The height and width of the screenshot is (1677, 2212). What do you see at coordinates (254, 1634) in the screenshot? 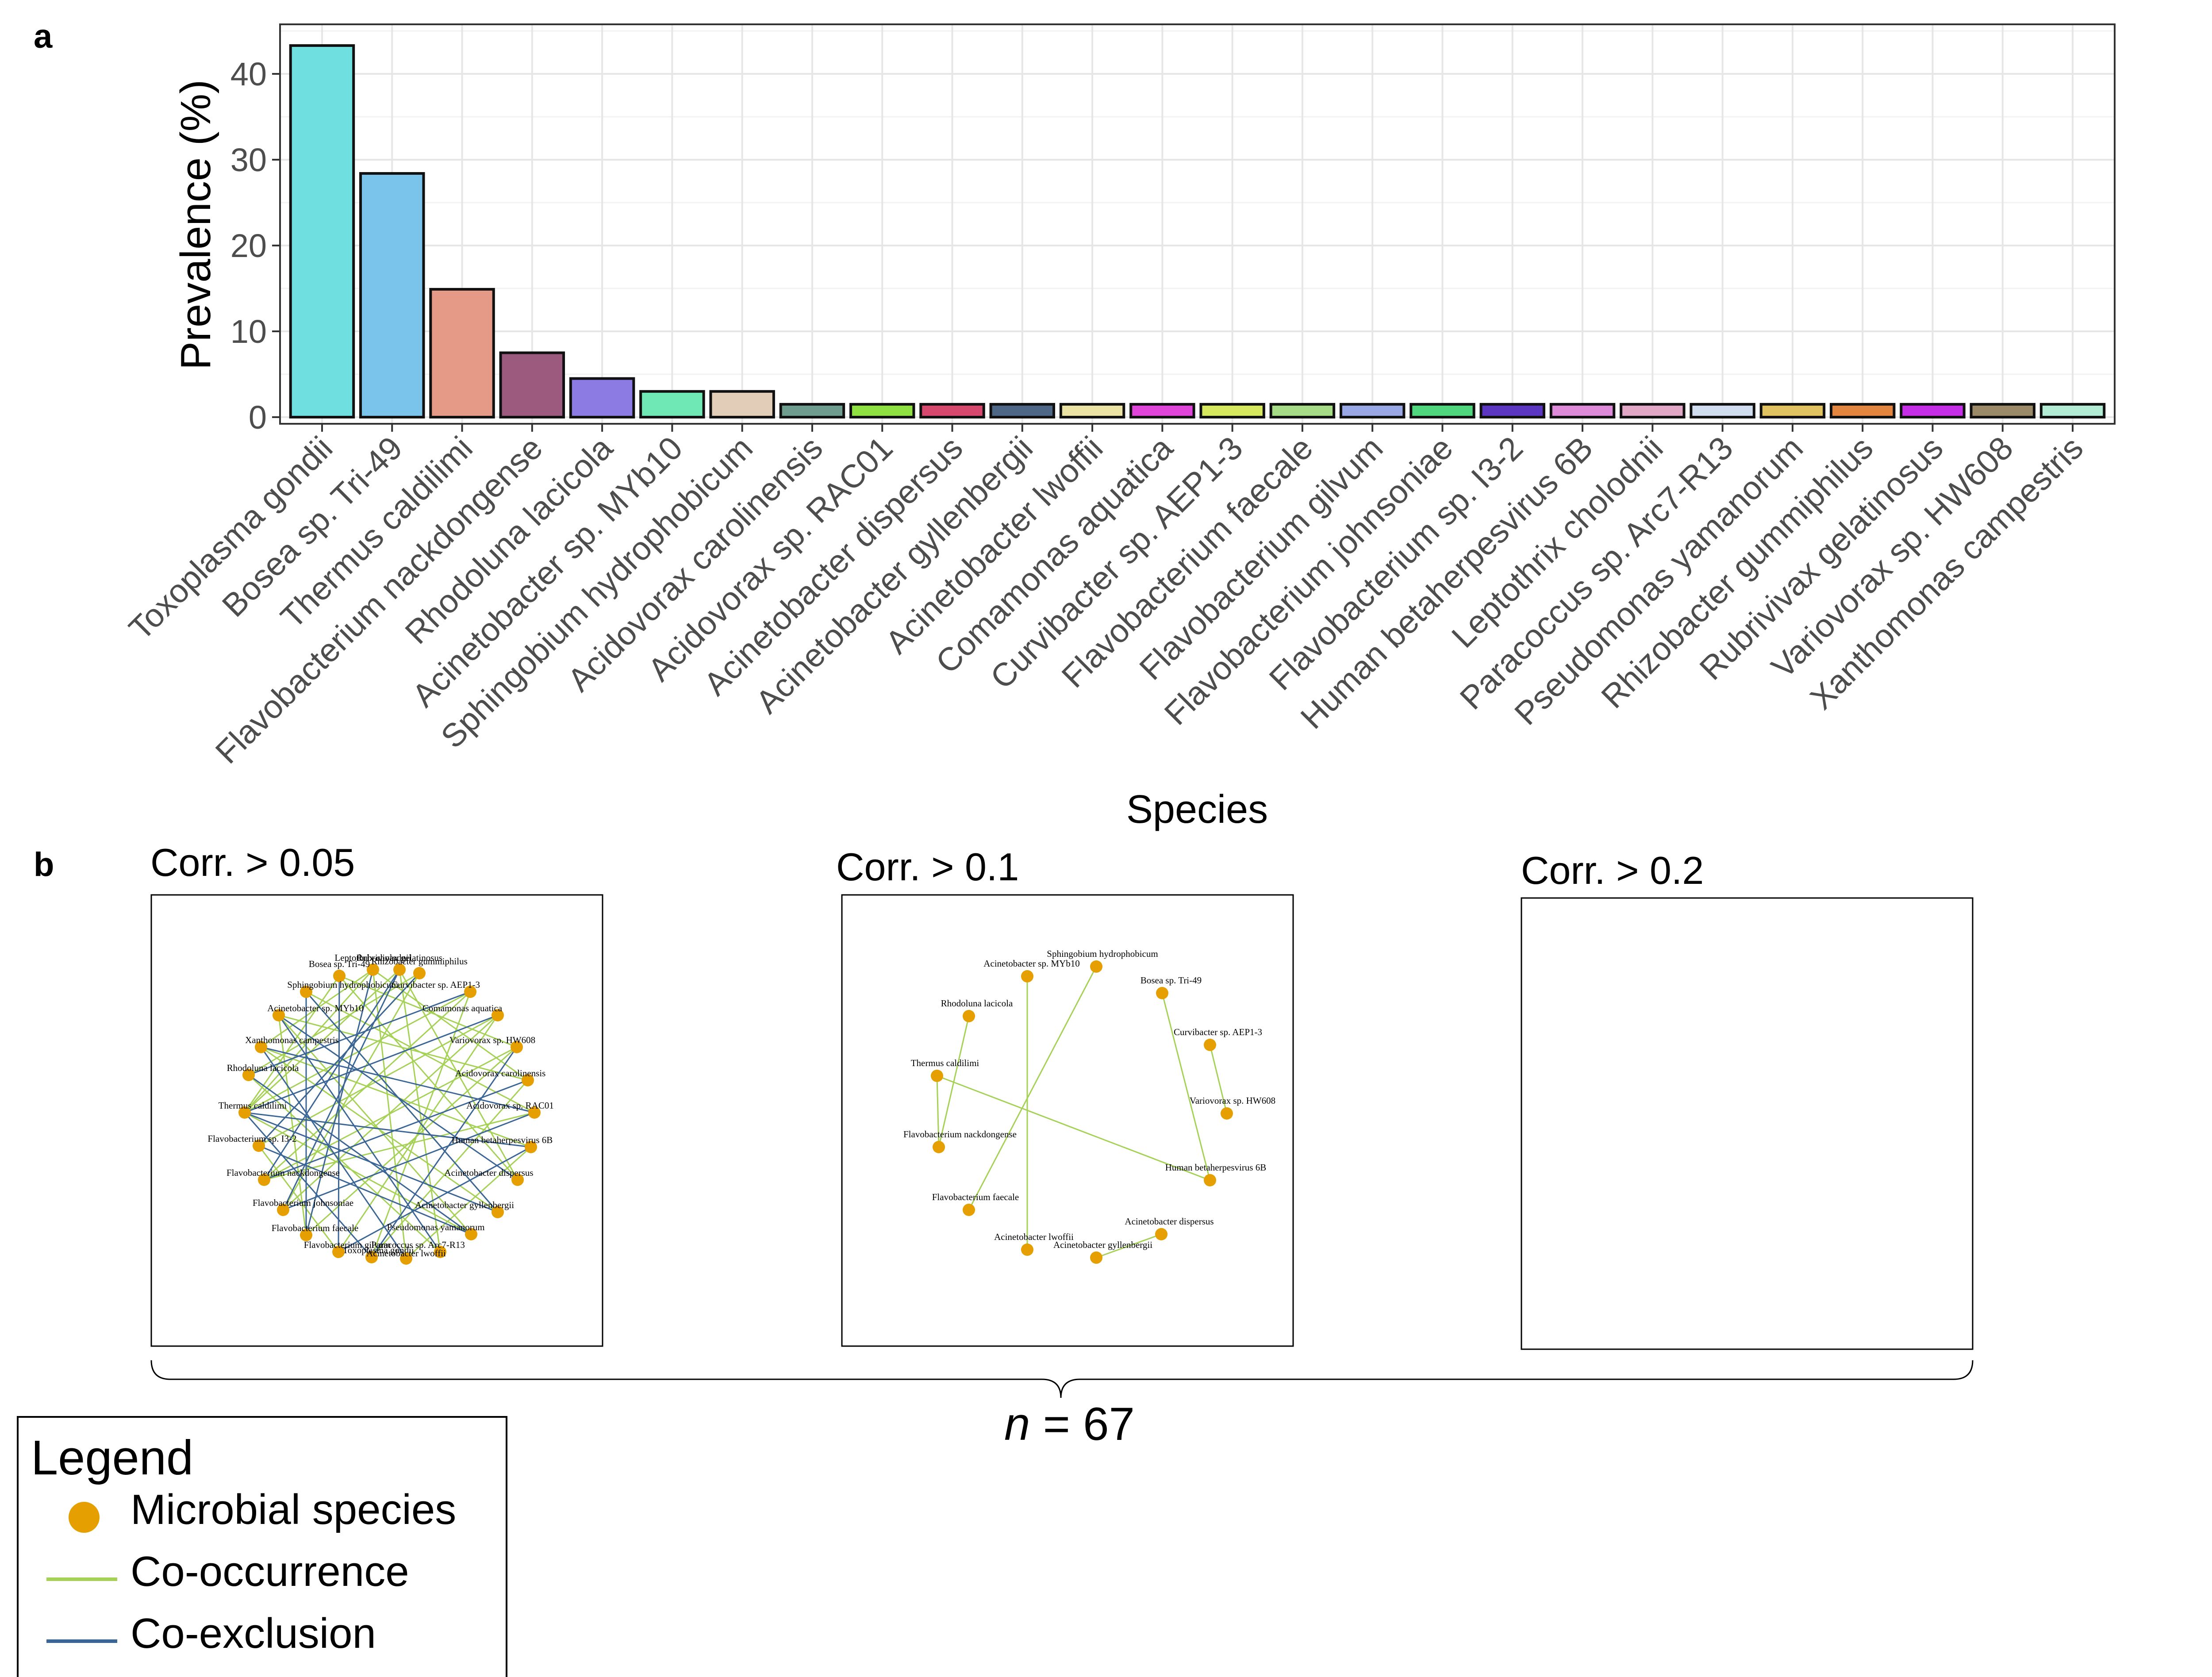
I see `legend-coexclusion-label: Co-exclusion` at bounding box center [254, 1634].